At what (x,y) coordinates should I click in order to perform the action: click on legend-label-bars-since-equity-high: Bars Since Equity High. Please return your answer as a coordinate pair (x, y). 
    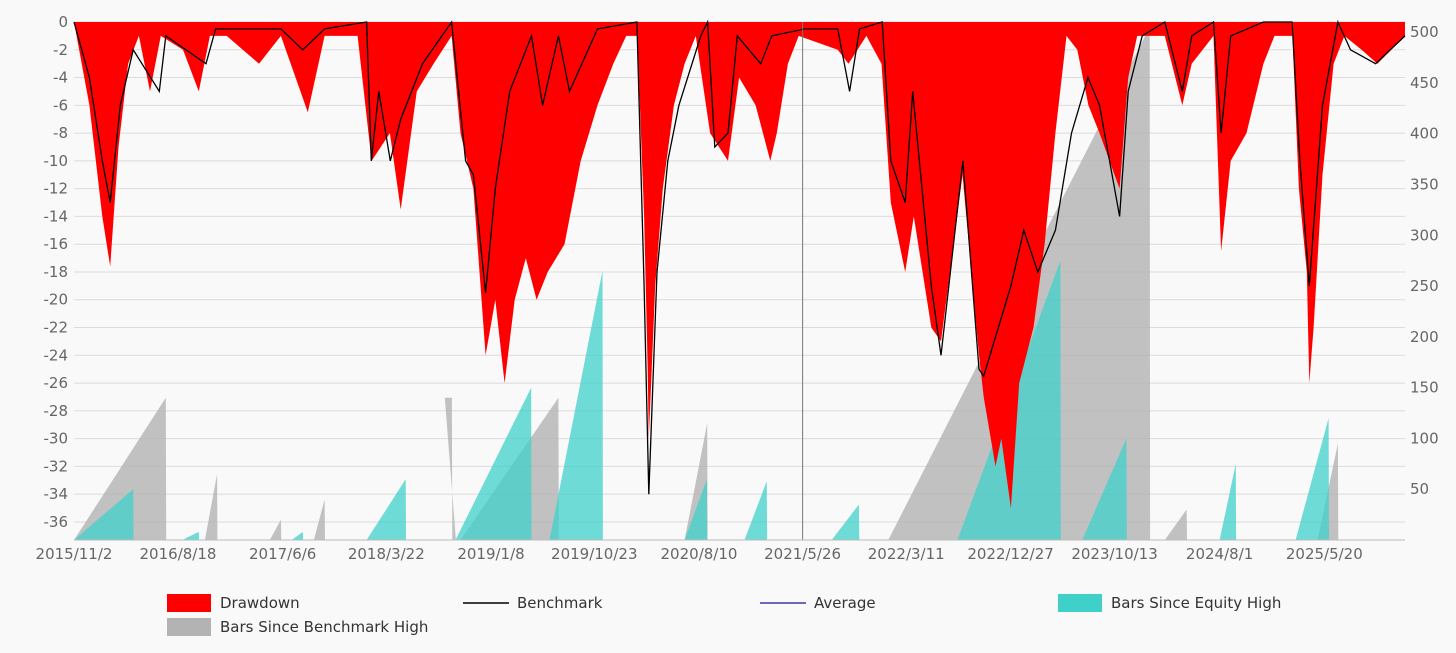
    Looking at the image, I should click on (1196, 603).